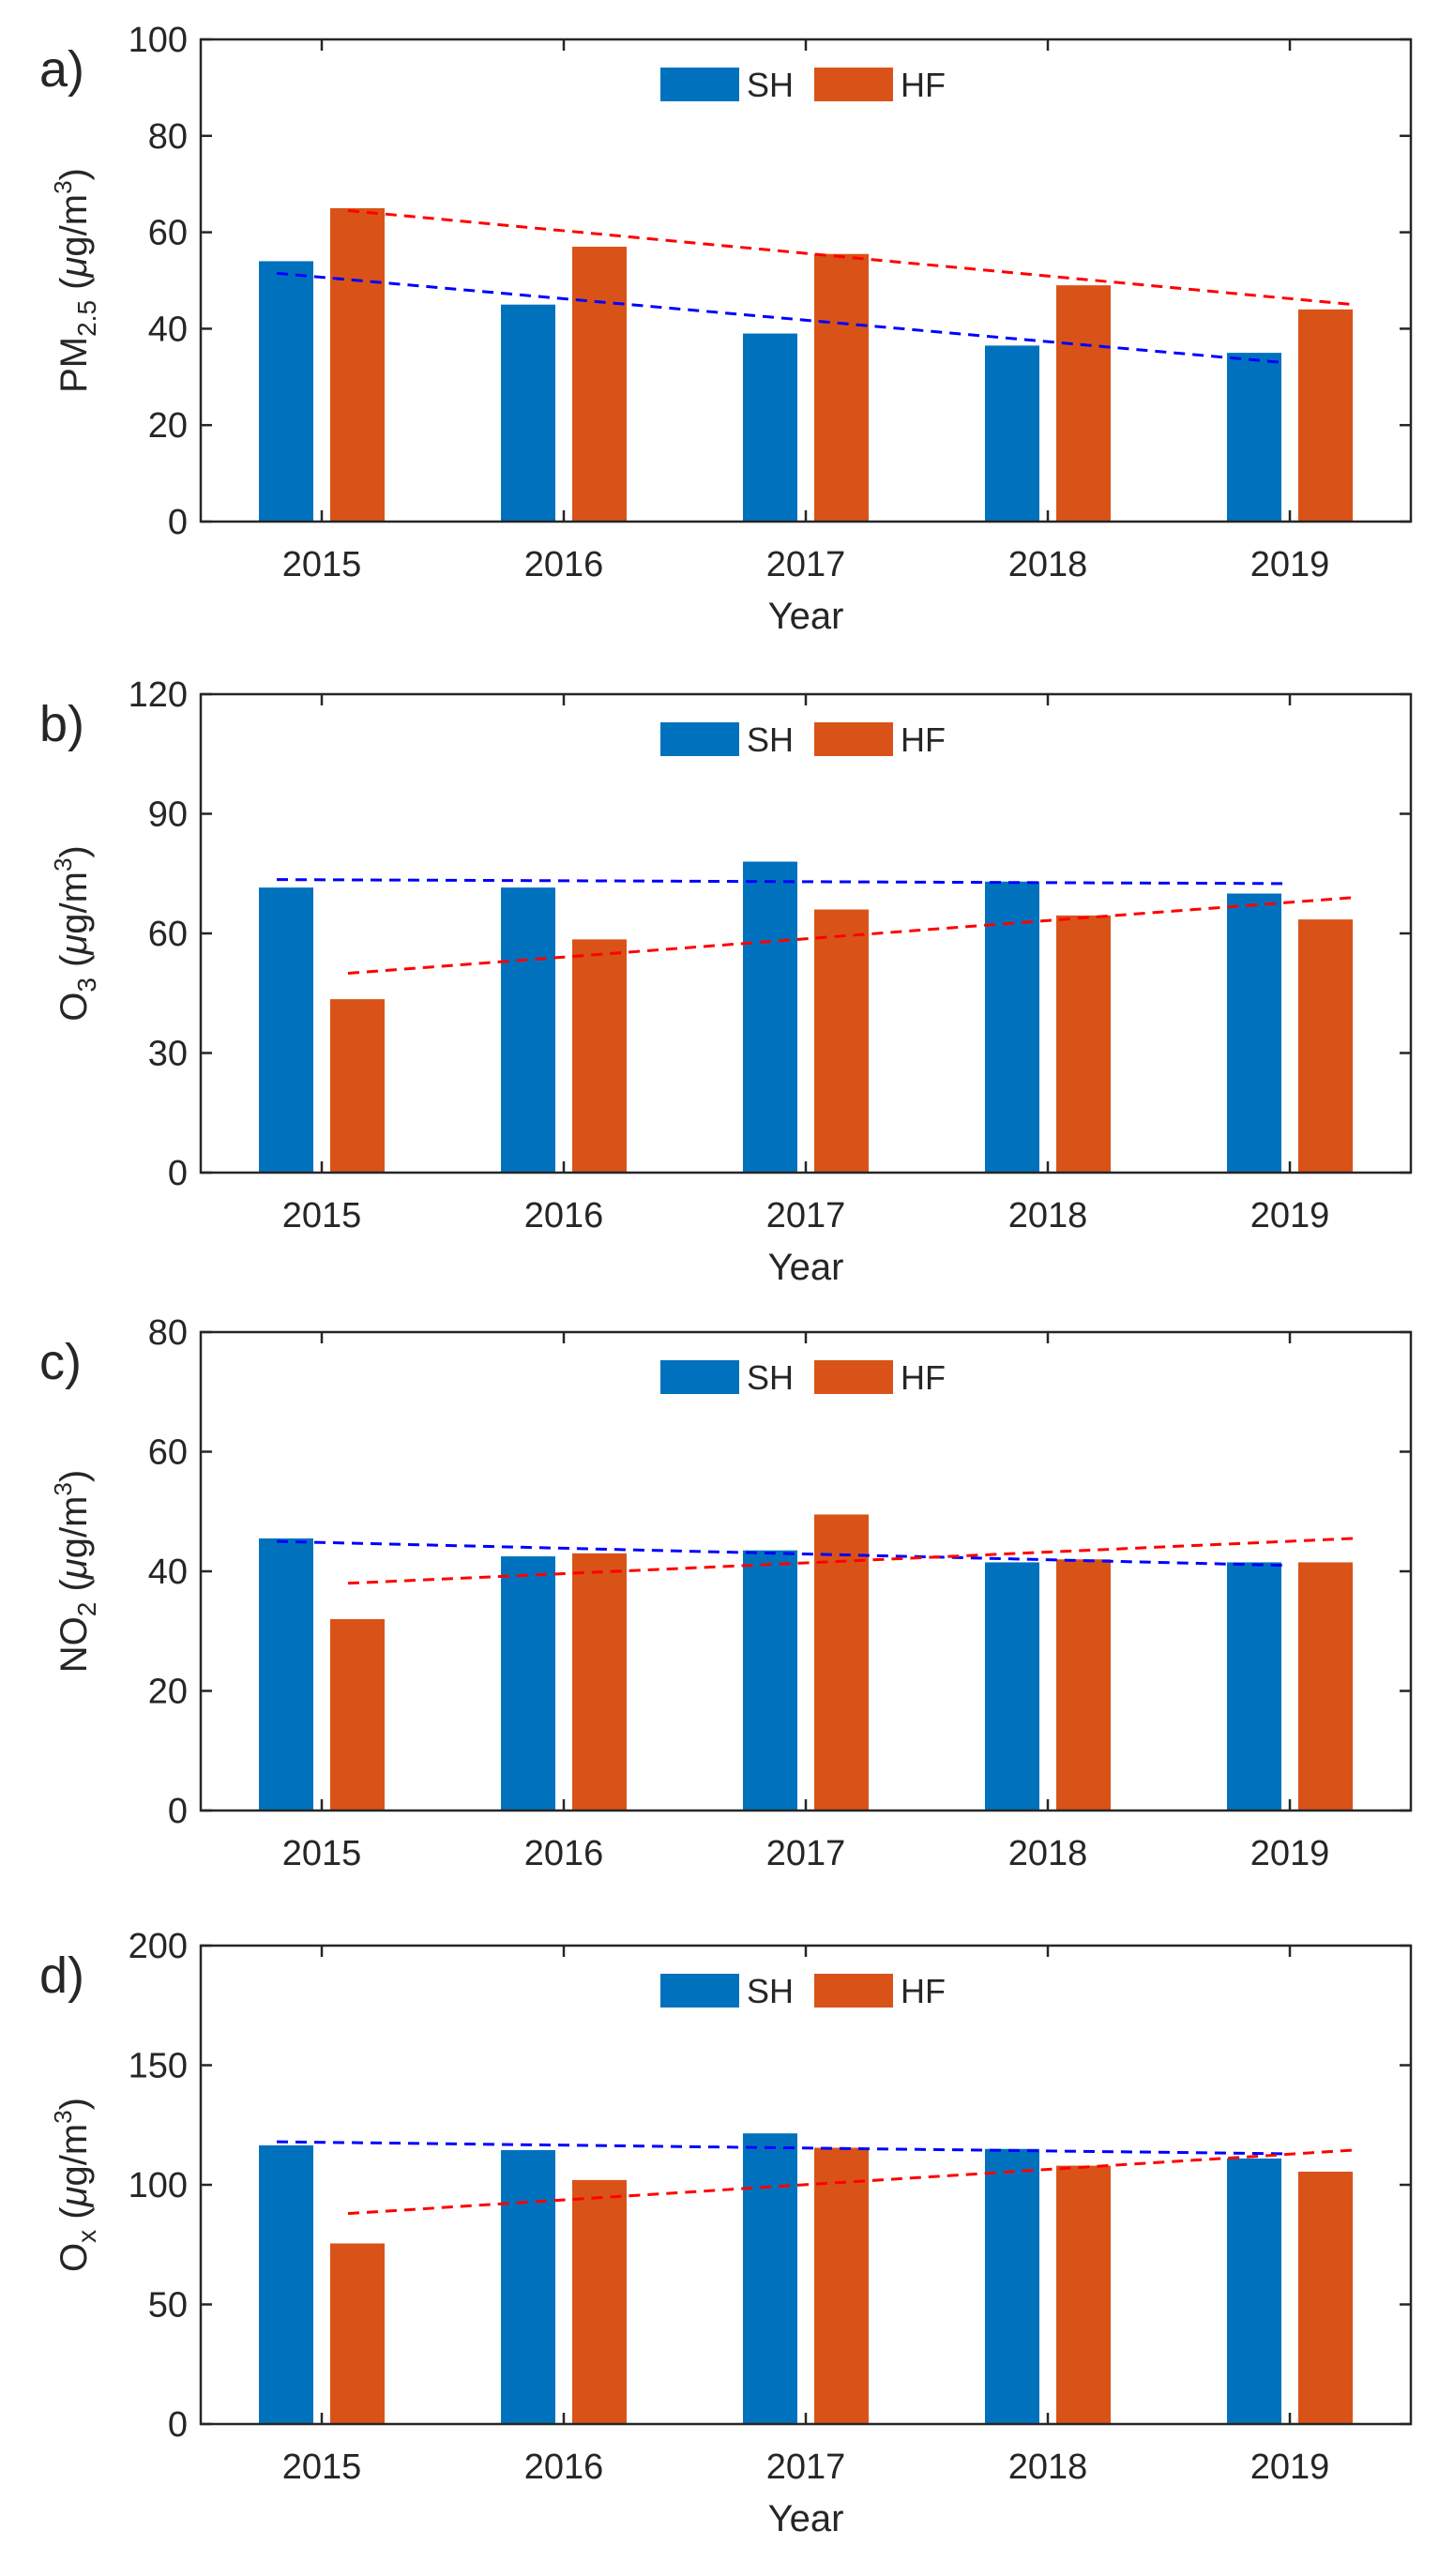  What do you see at coordinates (60, 1362) in the screenshot?
I see `panel-label: c)` at bounding box center [60, 1362].